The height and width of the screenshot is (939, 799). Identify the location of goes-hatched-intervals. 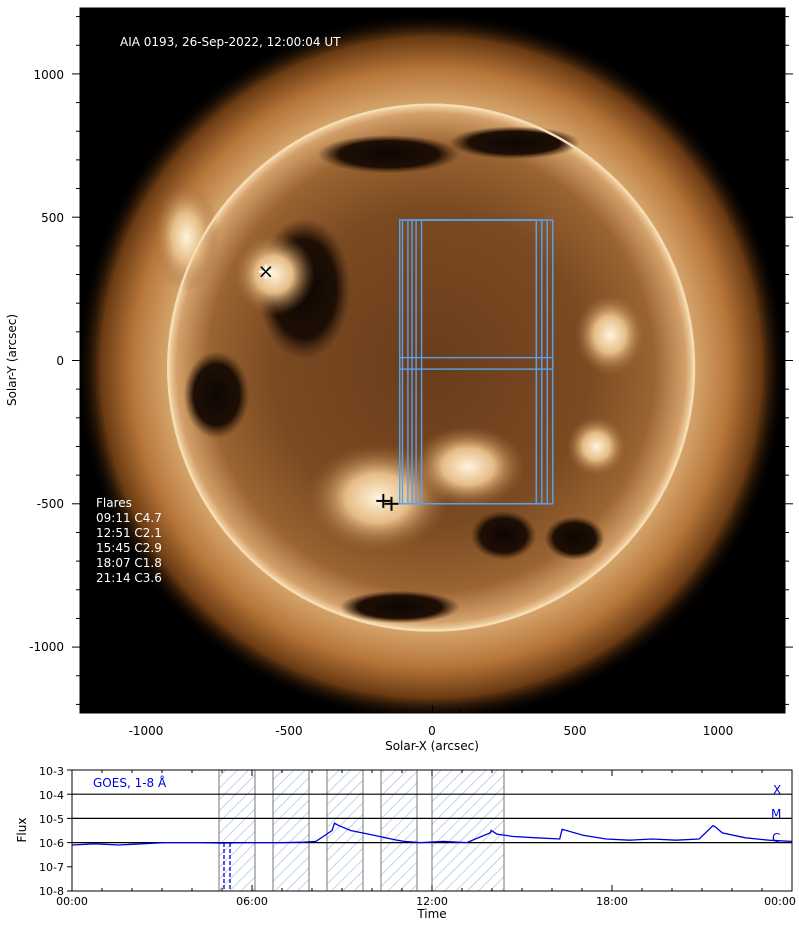
(361, 830).